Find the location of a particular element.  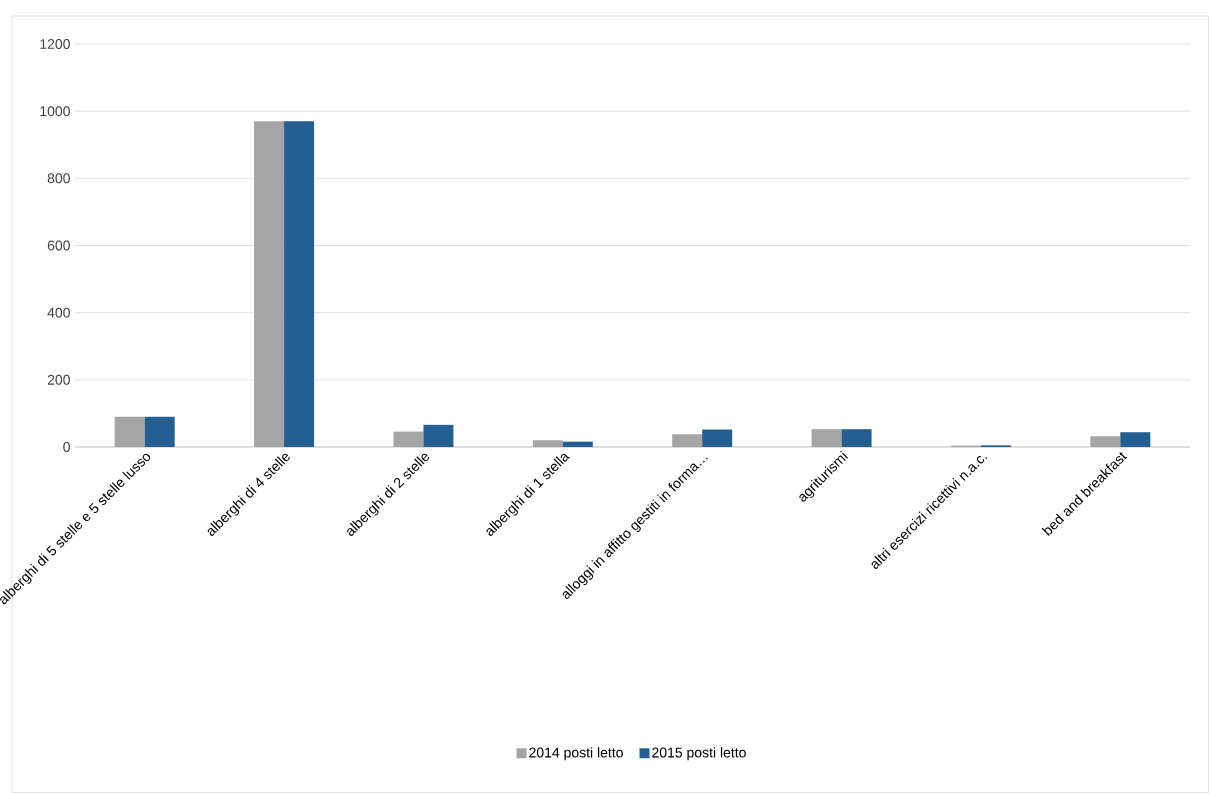

legend-label: 2014 posti letto is located at coordinates (576, 754).